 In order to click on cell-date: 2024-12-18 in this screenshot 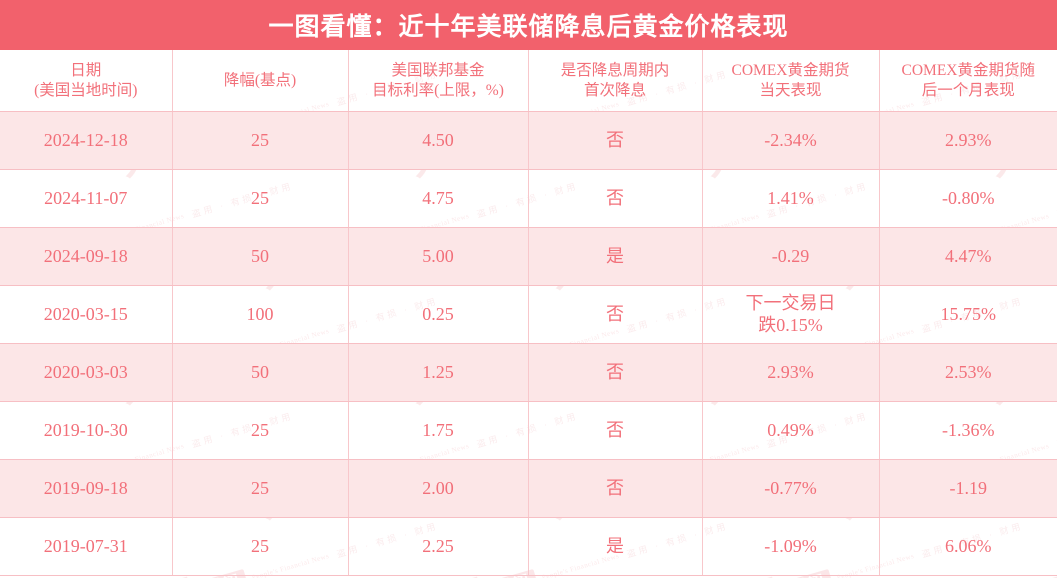, I will do `click(86, 140)`.